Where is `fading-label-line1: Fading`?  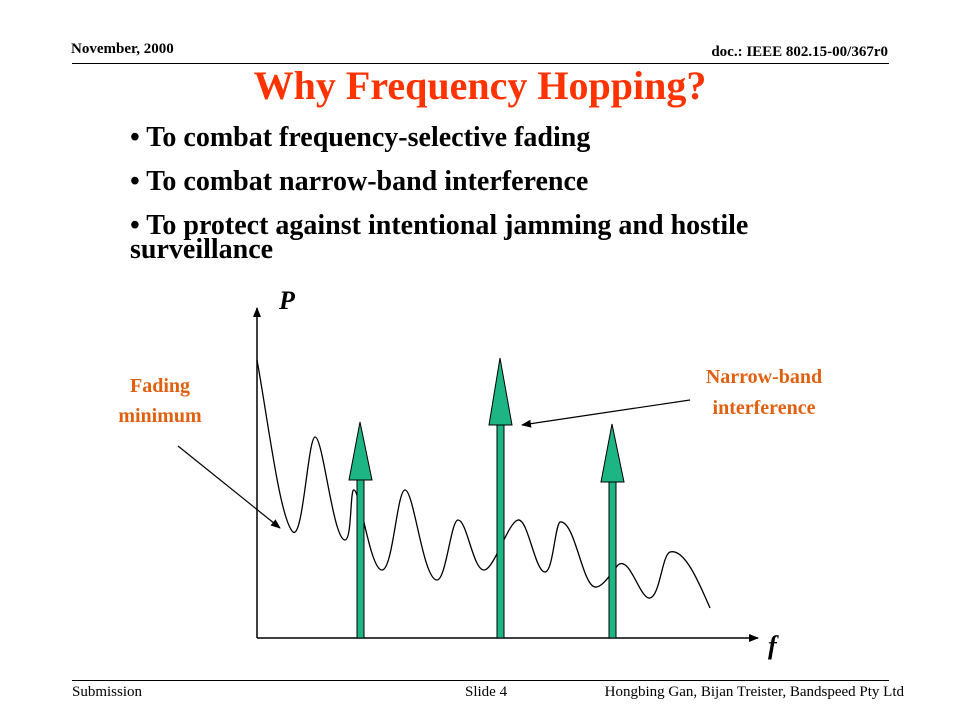
fading-label-line1: Fading is located at coordinates (160, 386).